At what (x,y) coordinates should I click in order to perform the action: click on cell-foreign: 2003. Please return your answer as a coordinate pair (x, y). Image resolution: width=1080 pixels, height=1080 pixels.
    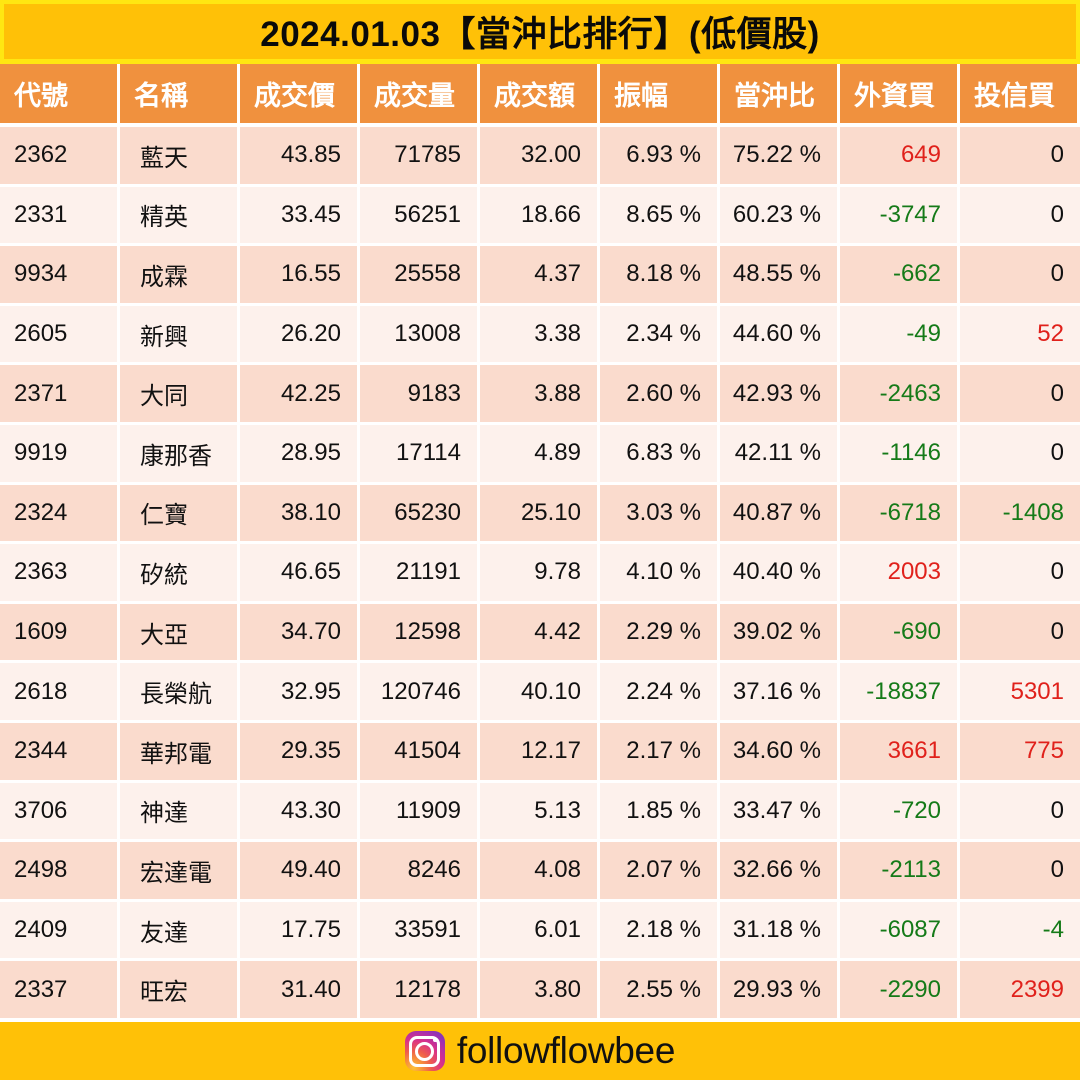
    Looking at the image, I should click on (900, 574).